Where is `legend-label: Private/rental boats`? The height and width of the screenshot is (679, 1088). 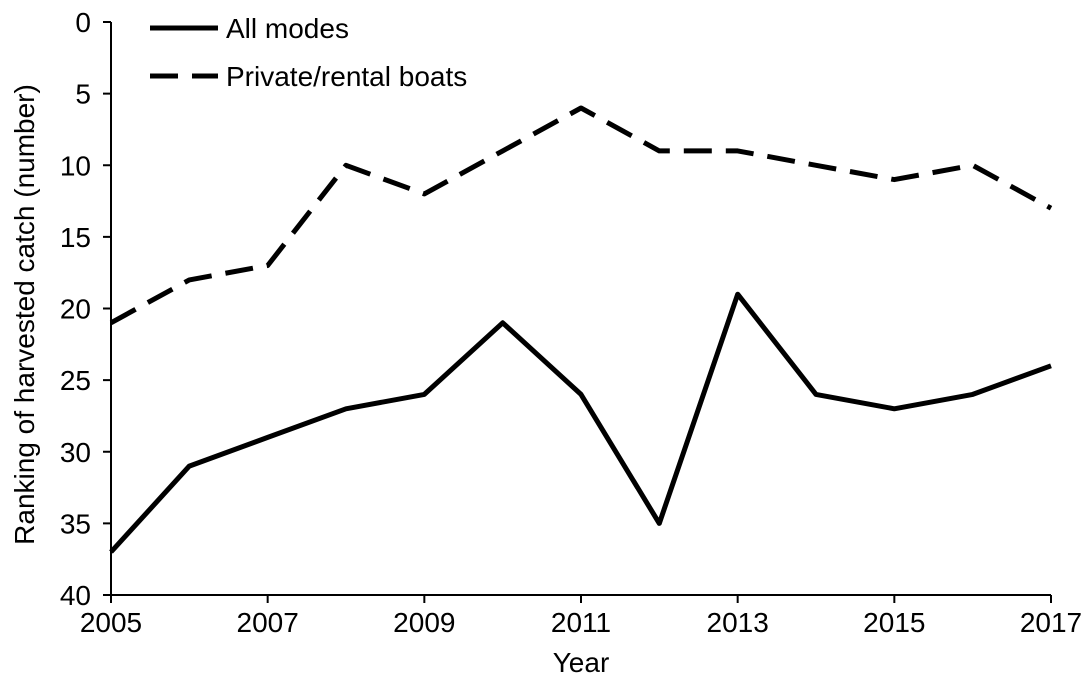 legend-label: Private/rental boats is located at coordinates (346, 76).